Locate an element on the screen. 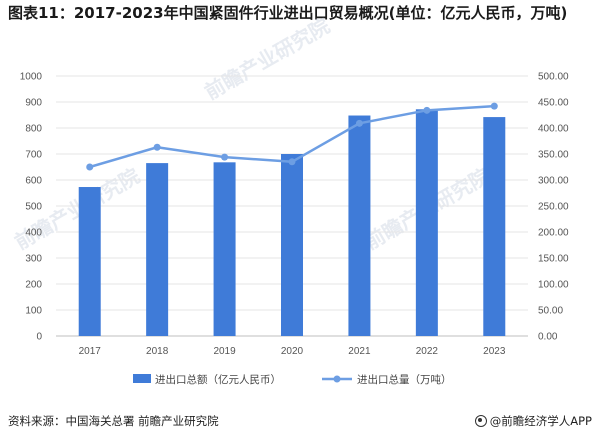 The width and height of the screenshot is (600, 439). watermark-text: 前瞻产业研究院 is located at coordinates (267, 59).